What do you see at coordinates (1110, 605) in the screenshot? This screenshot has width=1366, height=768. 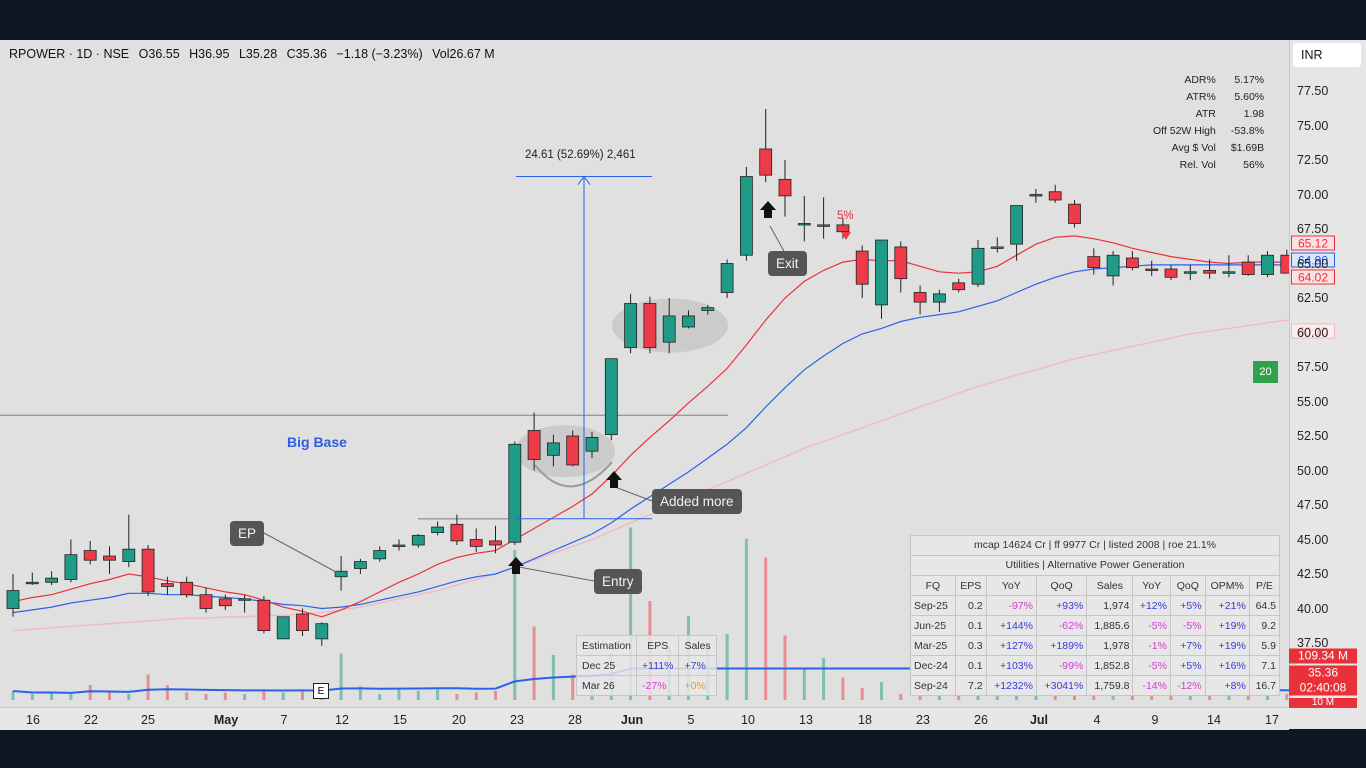 I see `fundamentals-cell: 1,974` at bounding box center [1110, 605].